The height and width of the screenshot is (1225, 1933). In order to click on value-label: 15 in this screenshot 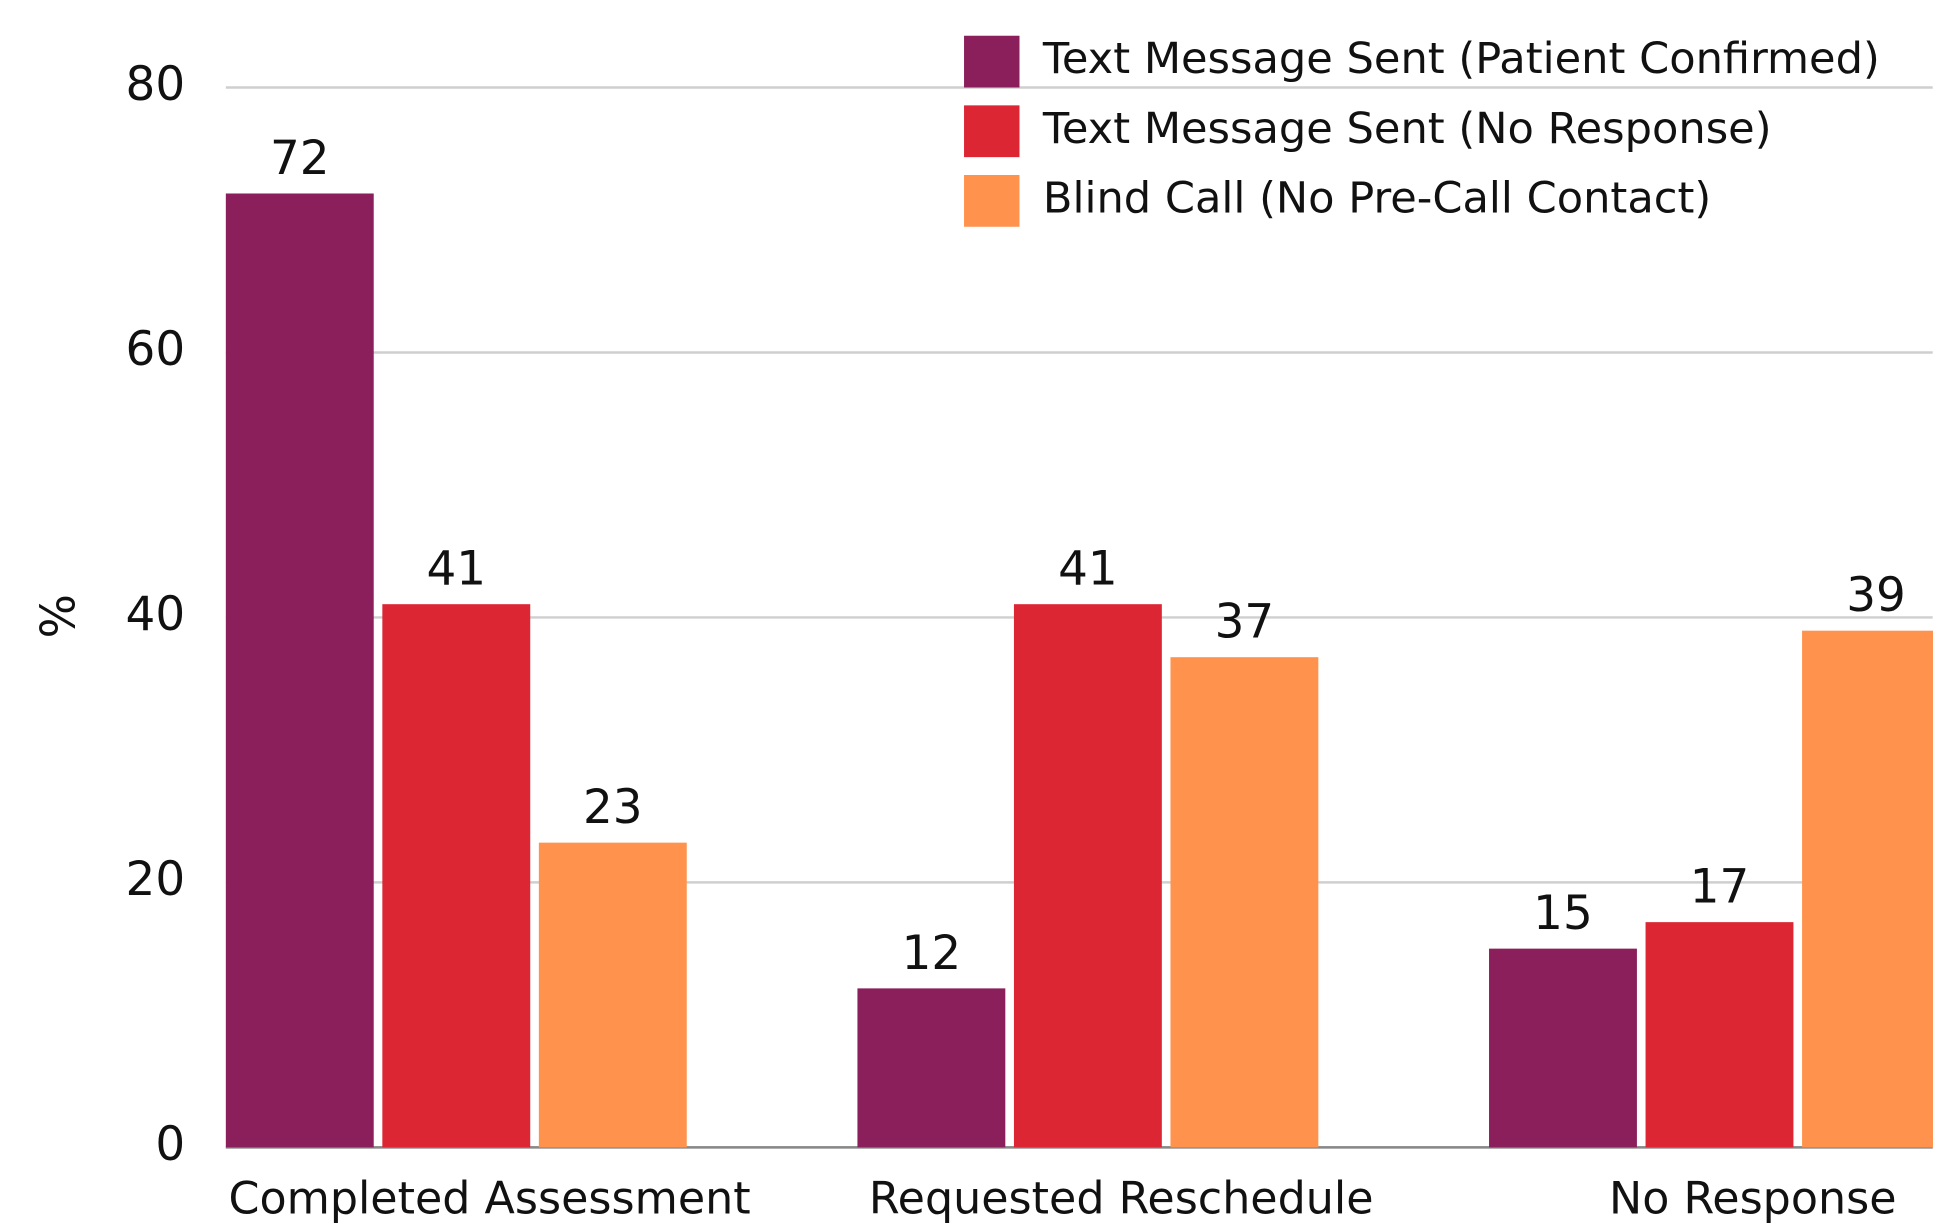, I will do `click(1563, 914)`.